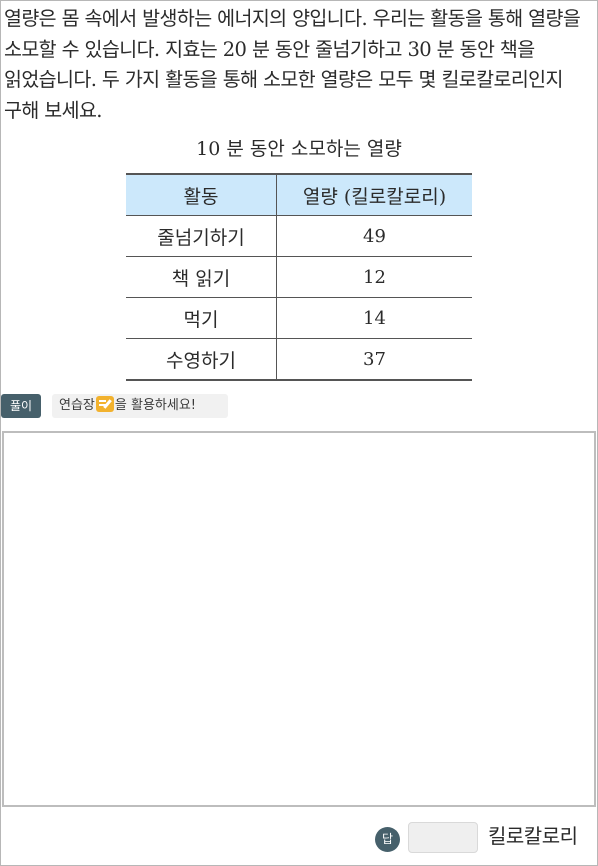  Describe the element at coordinates (21, 406) in the screenshot. I see `solution-badge: 풀이` at that location.